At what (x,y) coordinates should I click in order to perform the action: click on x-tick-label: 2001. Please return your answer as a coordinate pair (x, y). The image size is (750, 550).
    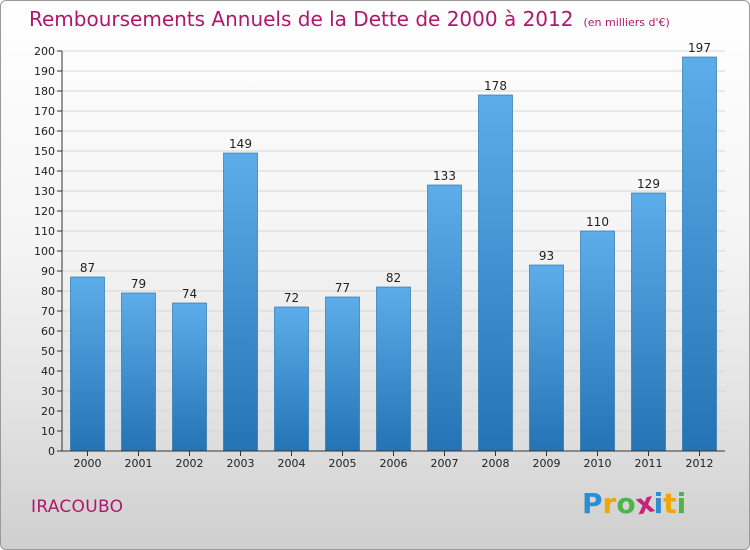
    Looking at the image, I should click on (139, 463).